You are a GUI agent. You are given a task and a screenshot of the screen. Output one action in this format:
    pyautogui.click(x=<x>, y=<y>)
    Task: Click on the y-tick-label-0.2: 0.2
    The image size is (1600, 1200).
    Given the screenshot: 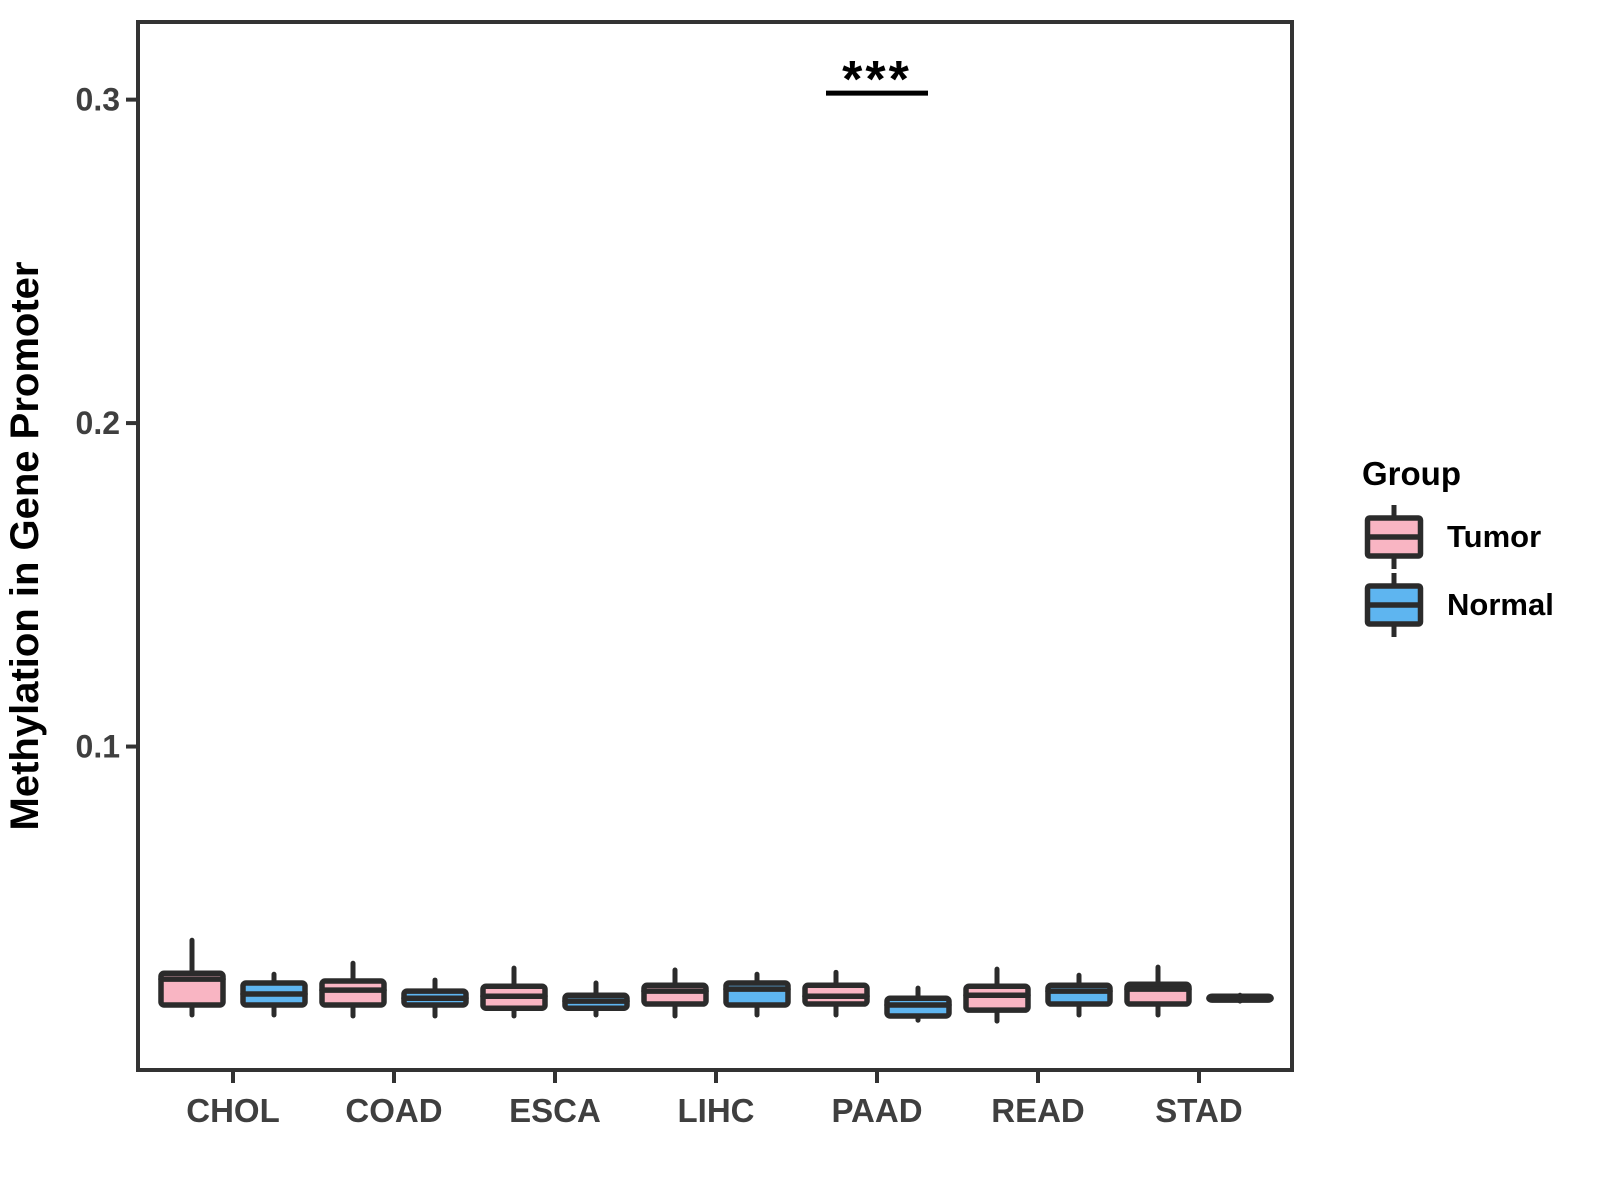 What is the action you would take?
    pyautogui.click(x=98, y=423)
    